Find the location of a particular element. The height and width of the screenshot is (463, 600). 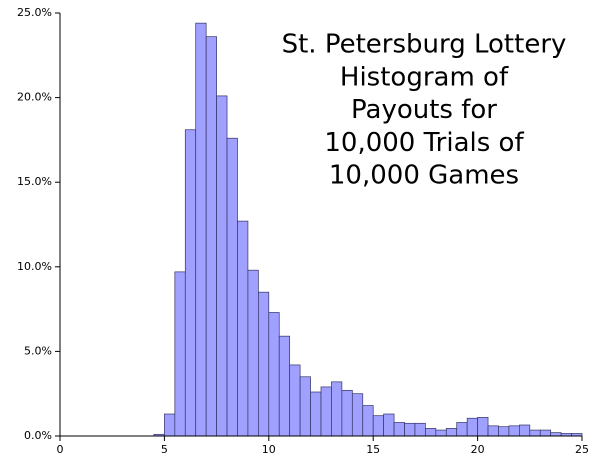

x-tick-label: 0 is located at coordinates (60, 449).